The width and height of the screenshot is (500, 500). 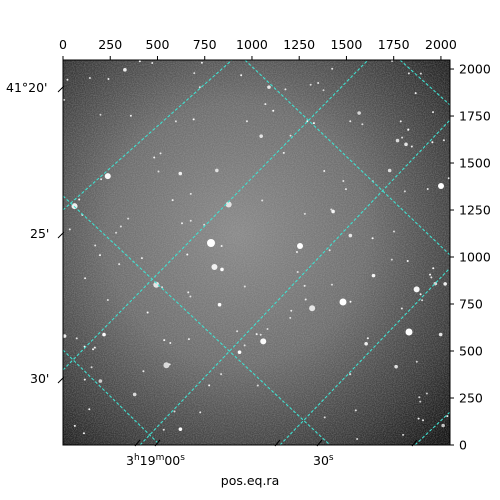 I want to click on dec-axis: 41°20' 25' 30', so click(x=35, y=233).